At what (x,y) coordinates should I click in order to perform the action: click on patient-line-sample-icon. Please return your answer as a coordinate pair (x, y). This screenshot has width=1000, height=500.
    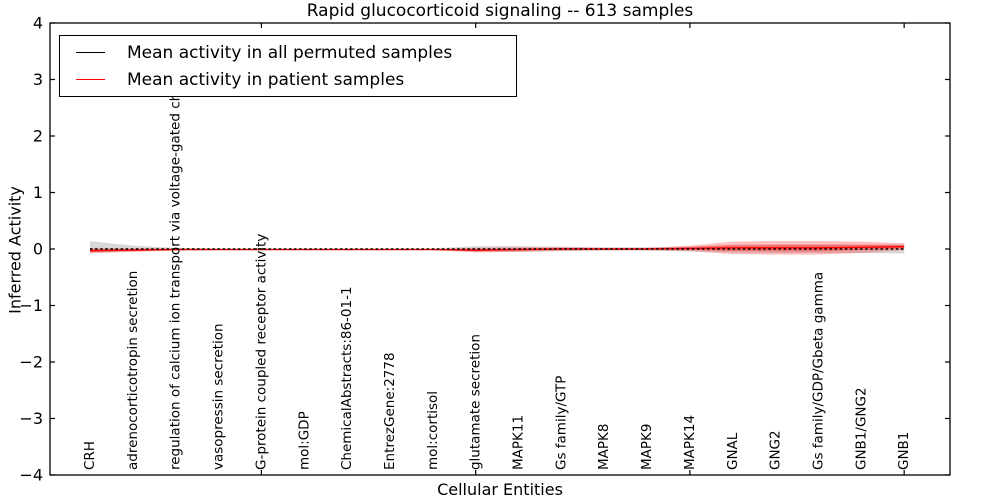
    Looking at the image, I should click on (90, 79).